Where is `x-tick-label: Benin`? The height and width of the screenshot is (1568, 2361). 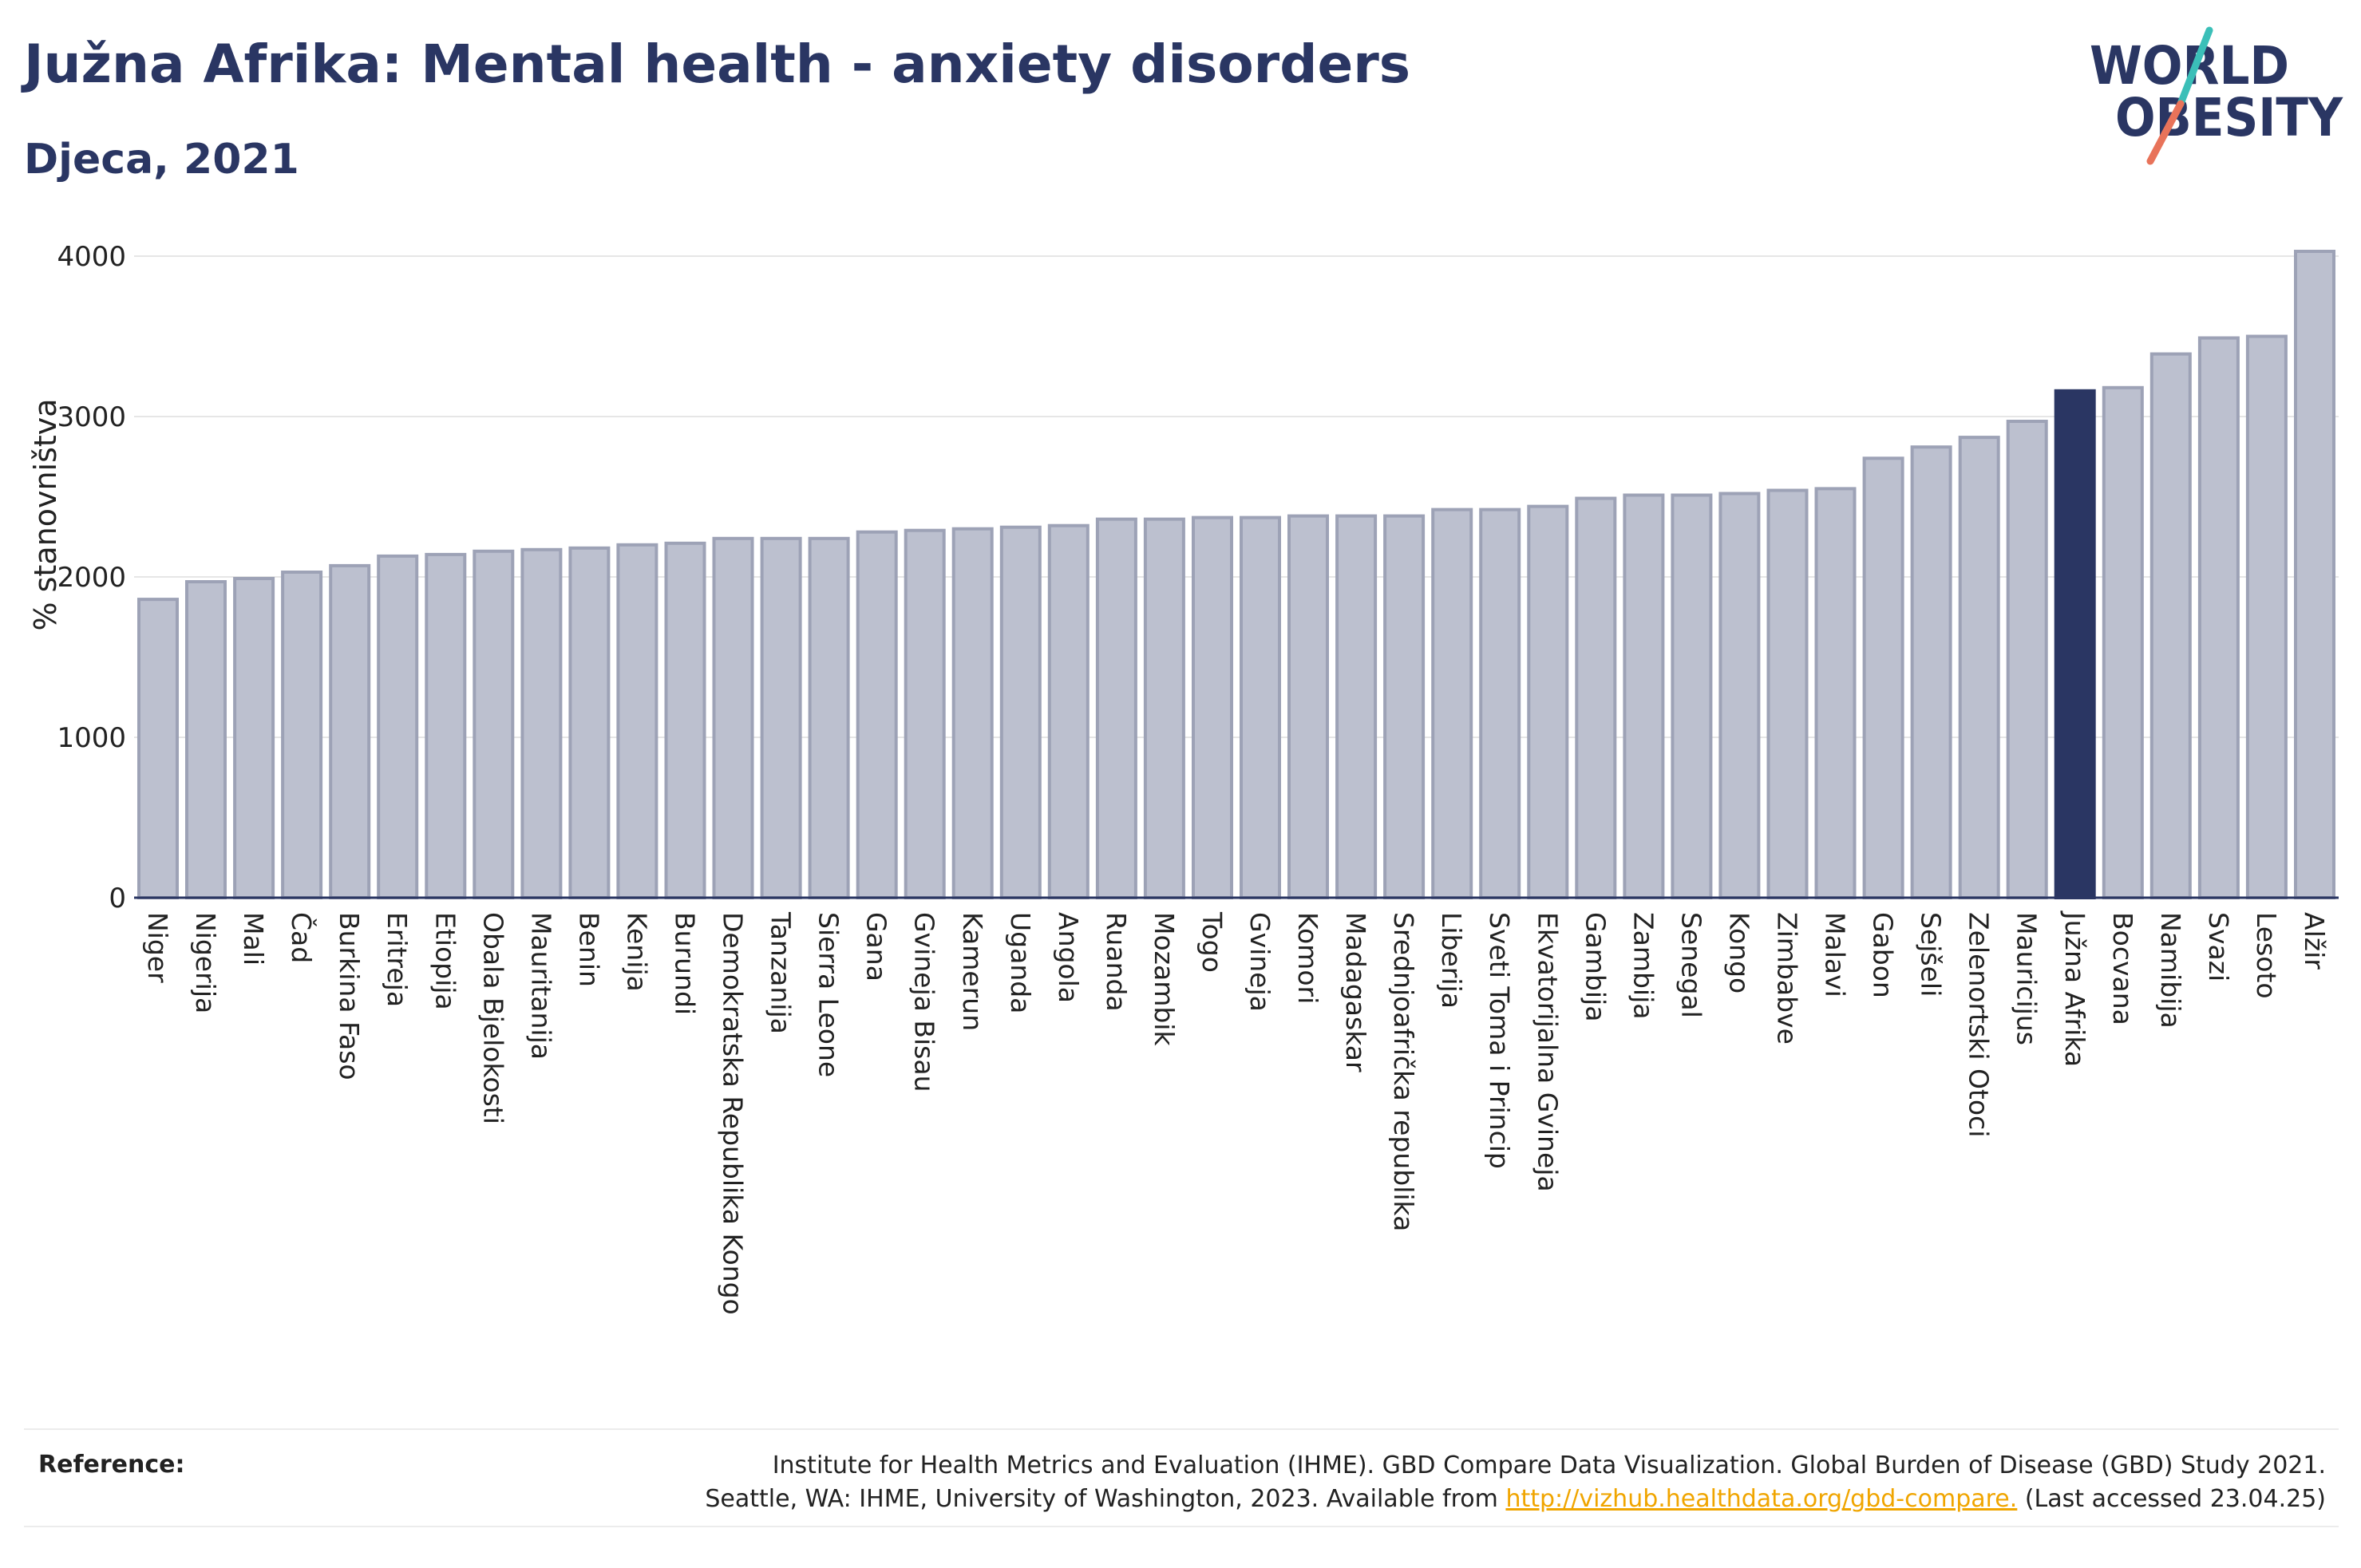 x-tick-label: Benin is located at coordinates (588, 949).